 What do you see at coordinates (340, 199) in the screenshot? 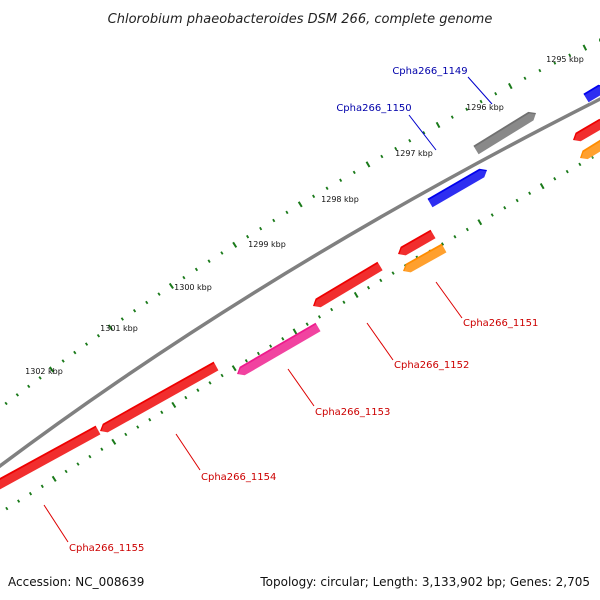
I see `tick-label: 1298 kbp` at bounding box center [340, 199].